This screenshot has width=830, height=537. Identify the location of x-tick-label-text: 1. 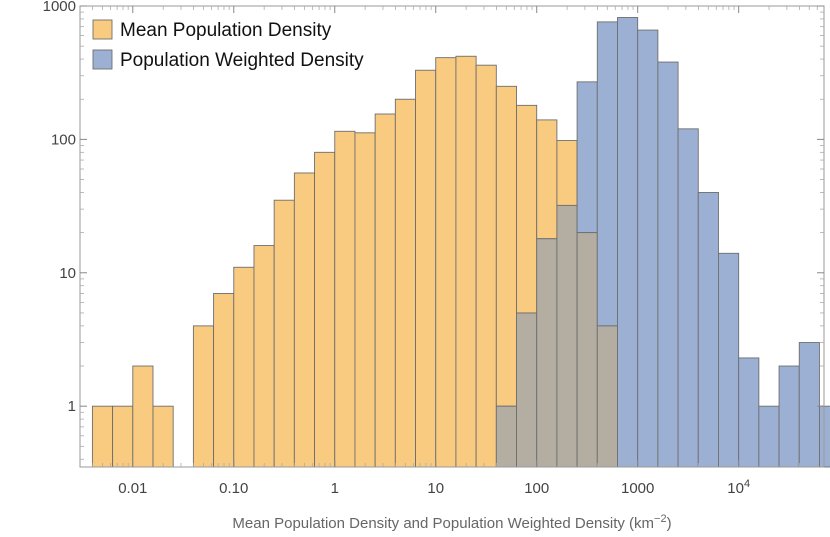
(335, 488).